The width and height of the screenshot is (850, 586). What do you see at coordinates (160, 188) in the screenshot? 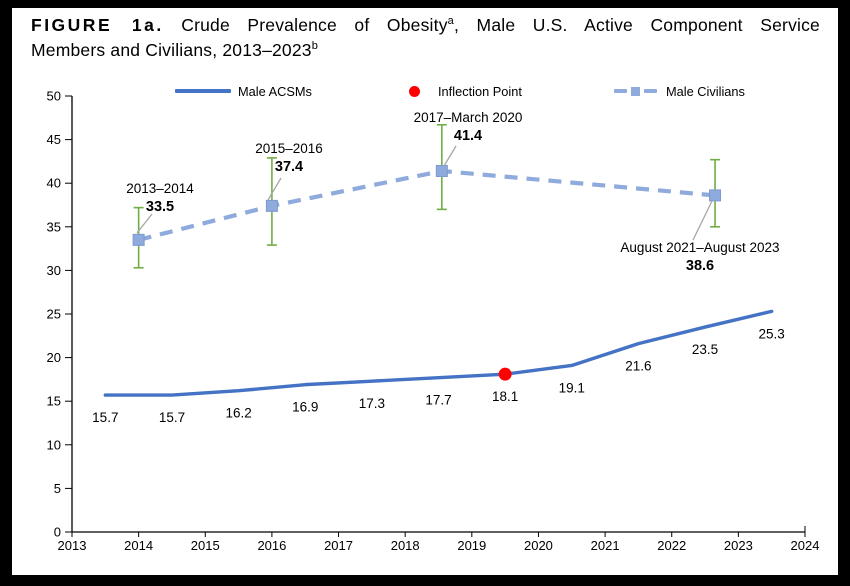
I see `annotation-period-label: 2013–2014` at bounding box center [160, 188].